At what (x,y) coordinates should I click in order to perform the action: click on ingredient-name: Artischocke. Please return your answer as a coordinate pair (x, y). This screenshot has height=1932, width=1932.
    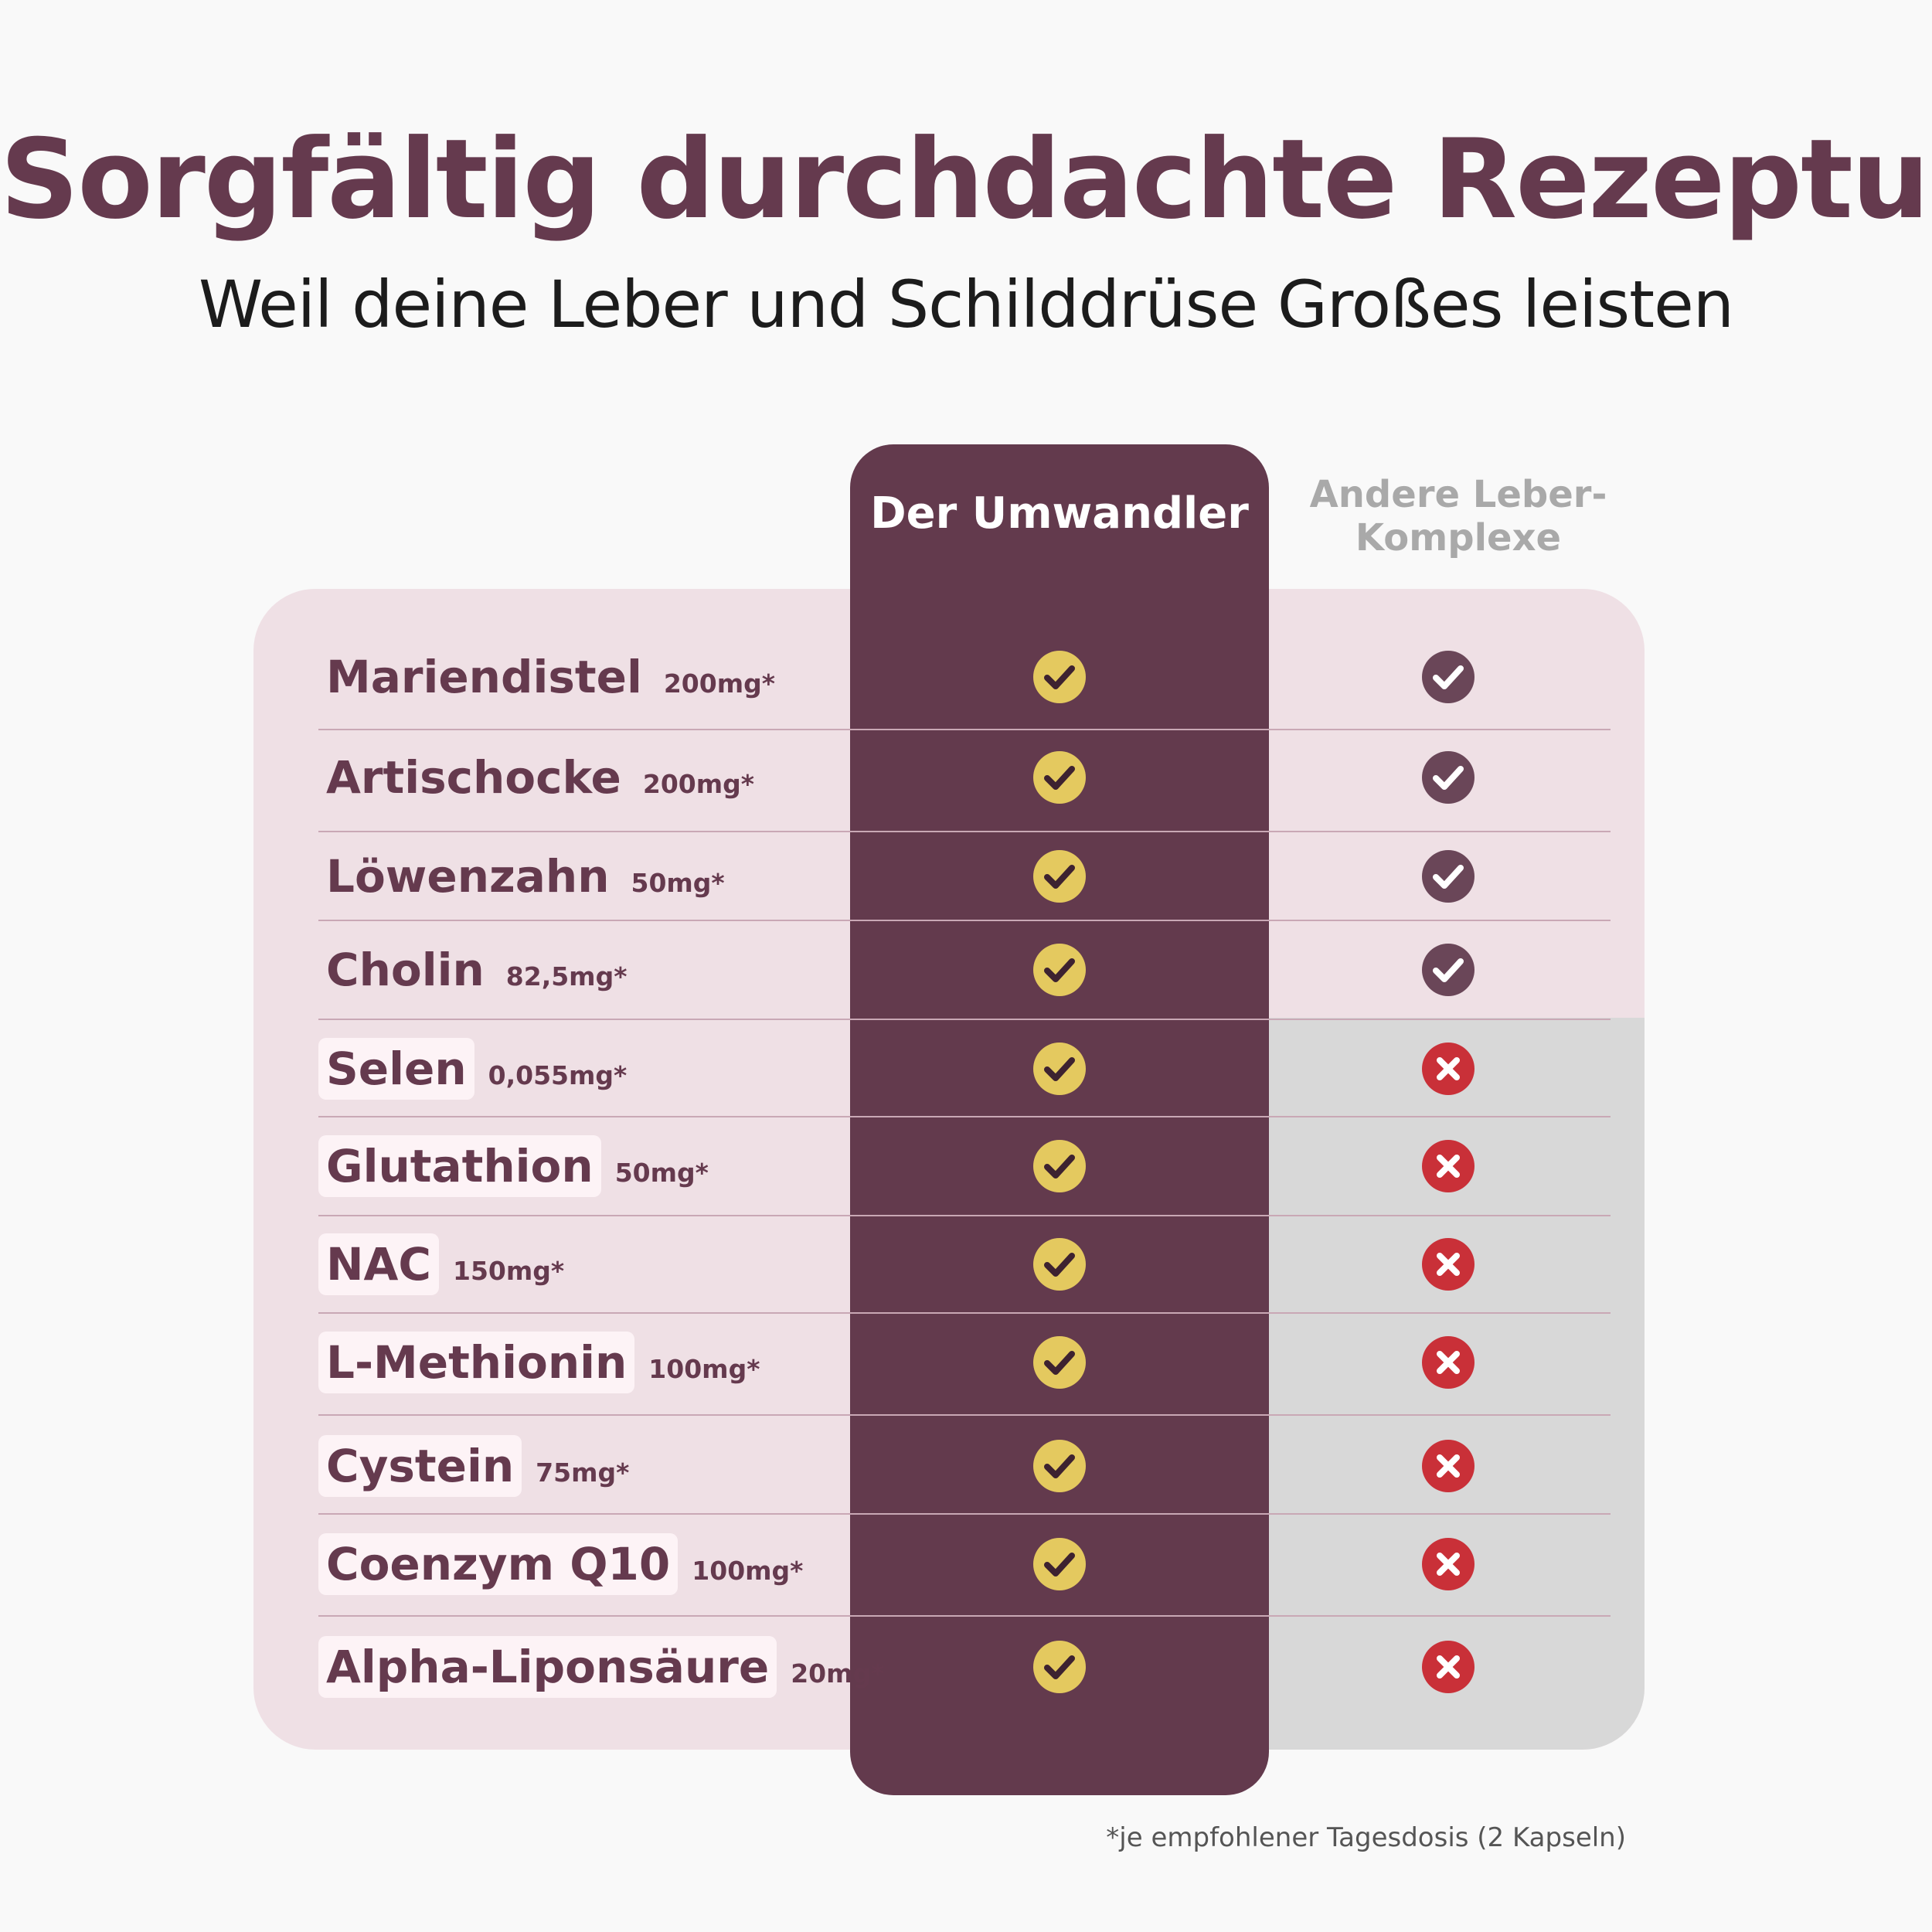
    Looking at the image, I should click on (474, 777).